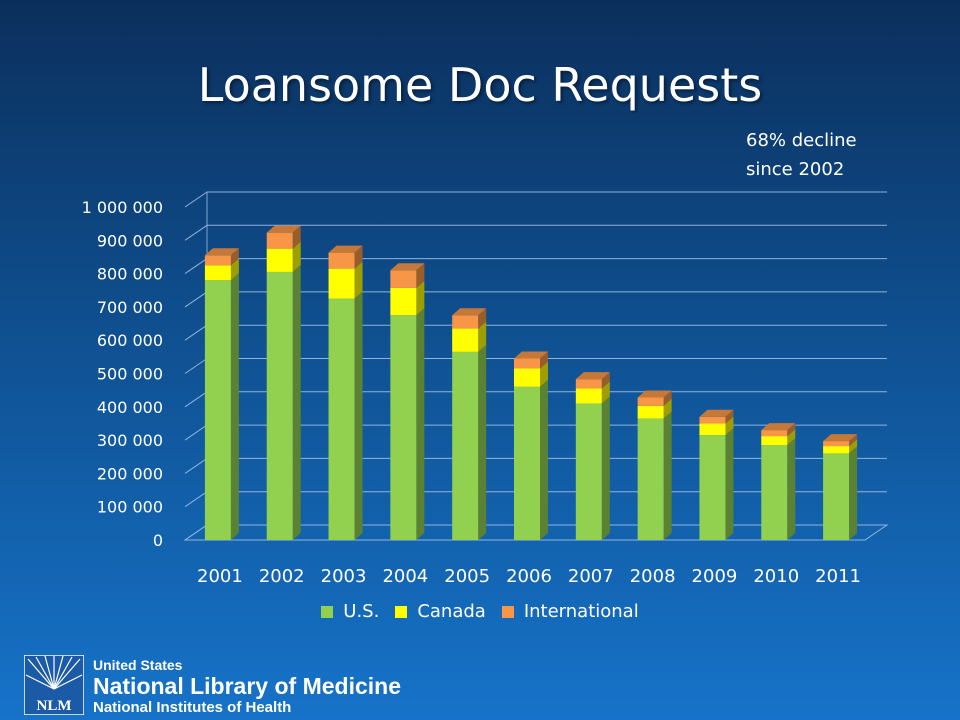 This screenshot has width=960, height=720. What do you see at coordinates (54, 685) in the screenshot?
I see `nlm-logo: NLM` at bounding box center [54, 685].